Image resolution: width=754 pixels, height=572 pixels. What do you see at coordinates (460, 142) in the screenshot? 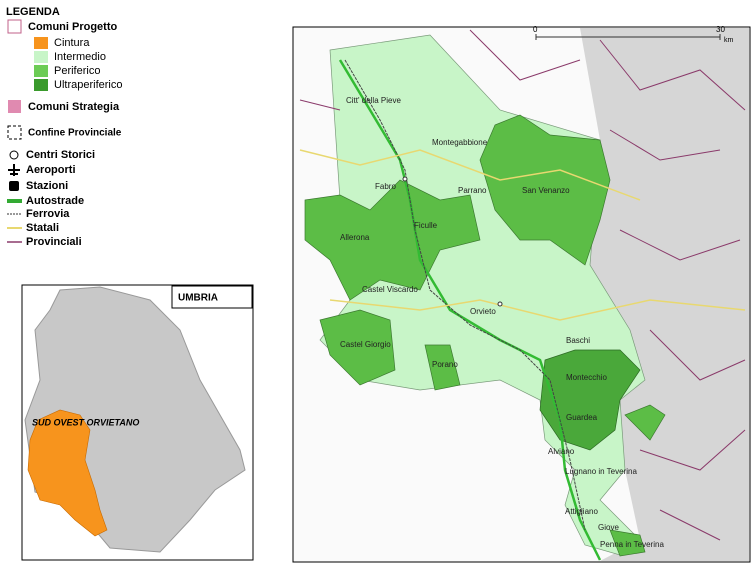
I see `town-label: Montegabbione` at bounding box center [460, 142].